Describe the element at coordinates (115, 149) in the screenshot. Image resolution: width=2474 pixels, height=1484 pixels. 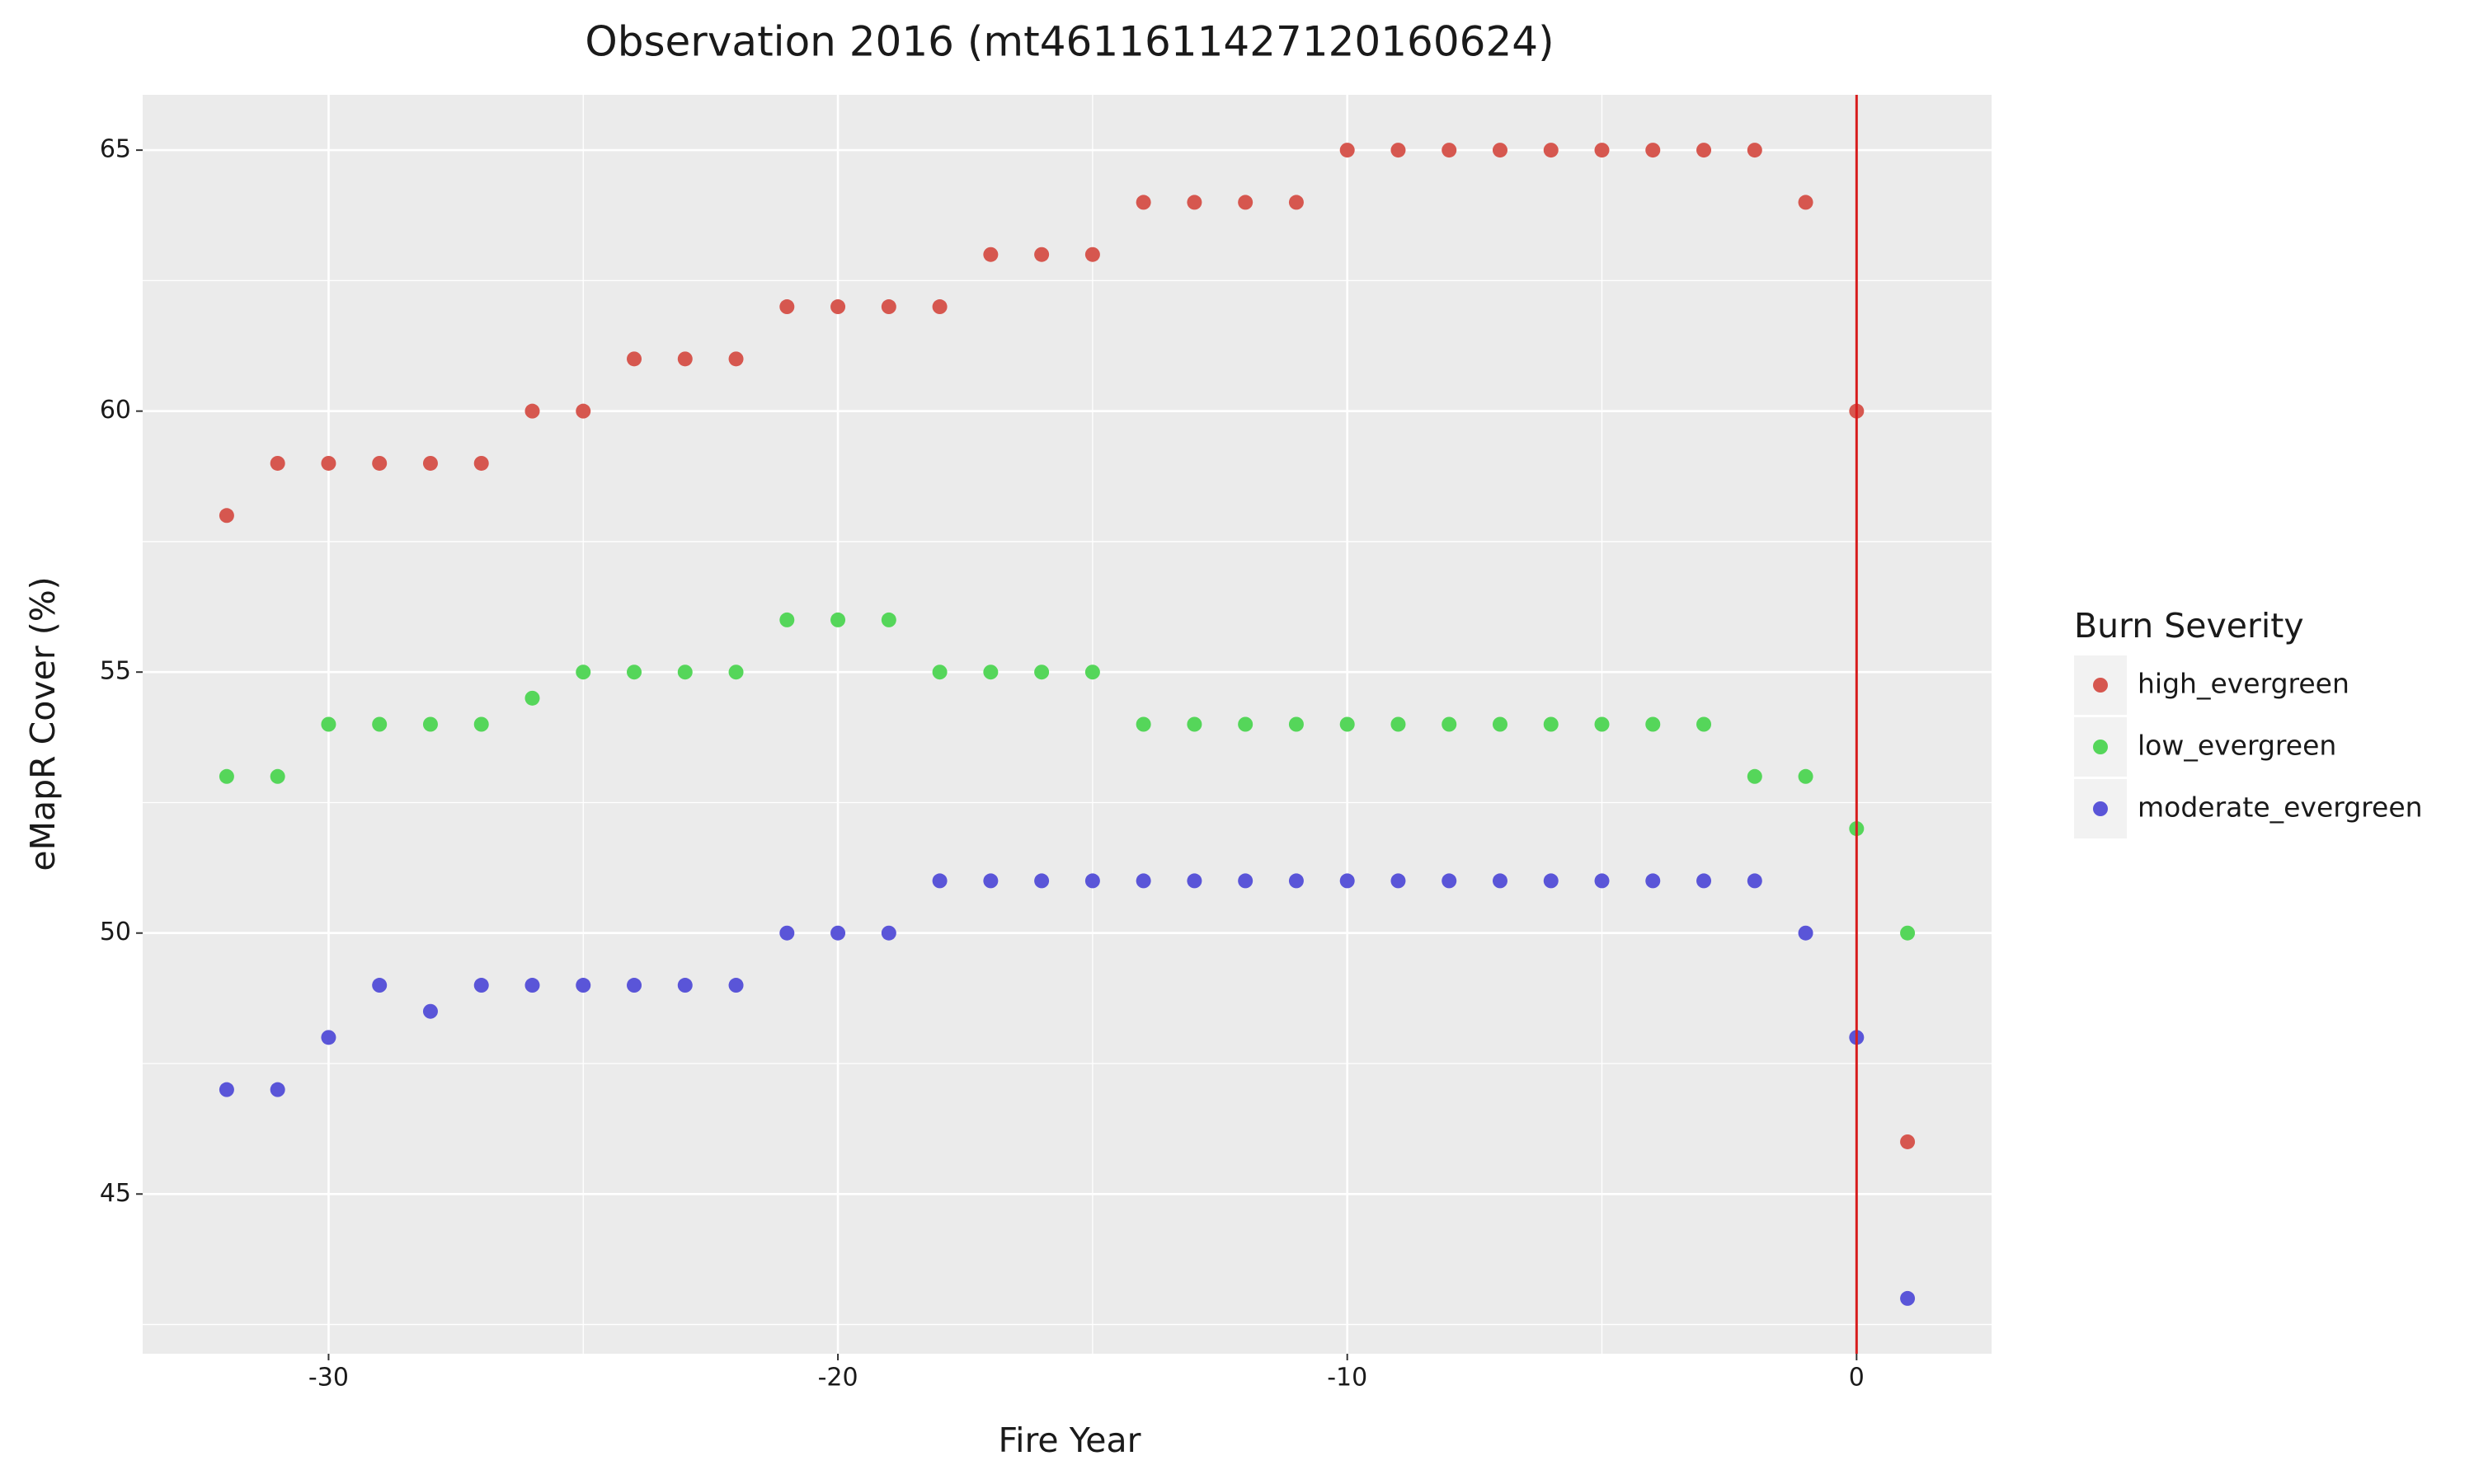
I see `y-tick-label: 65` at that location.